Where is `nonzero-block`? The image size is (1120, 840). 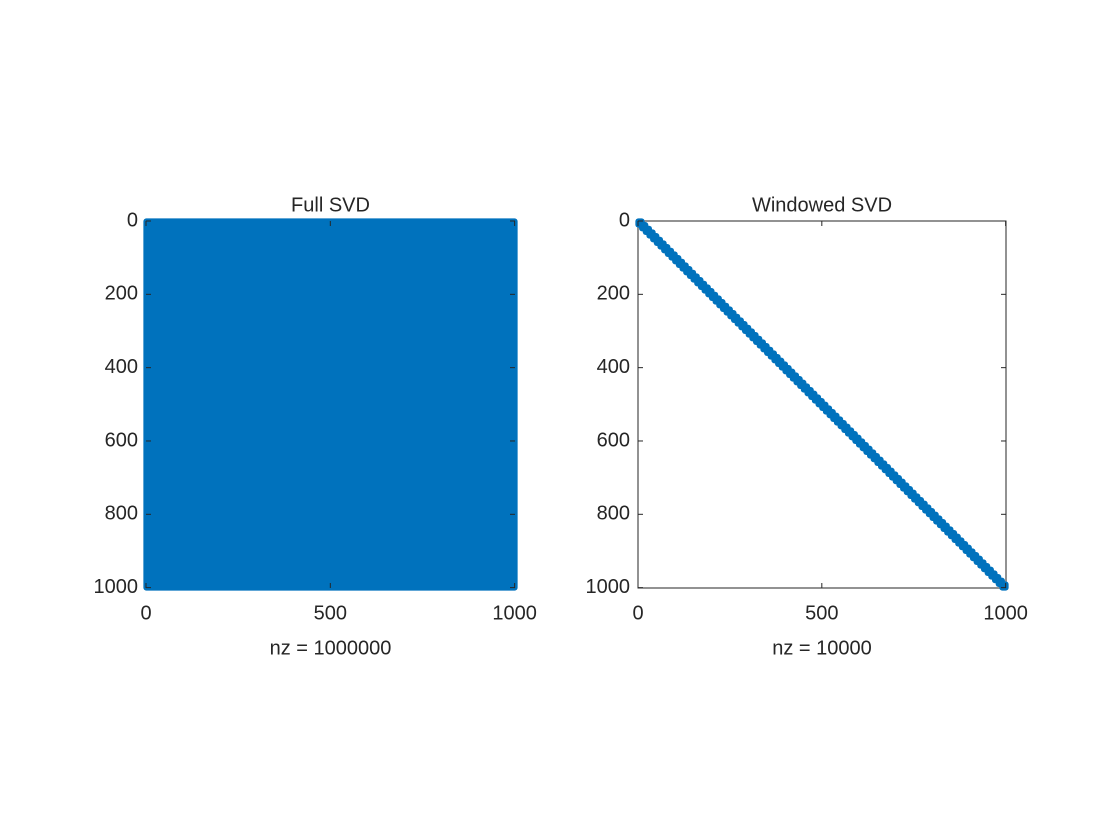 nonzero-block is located at coordinates (330, 404).